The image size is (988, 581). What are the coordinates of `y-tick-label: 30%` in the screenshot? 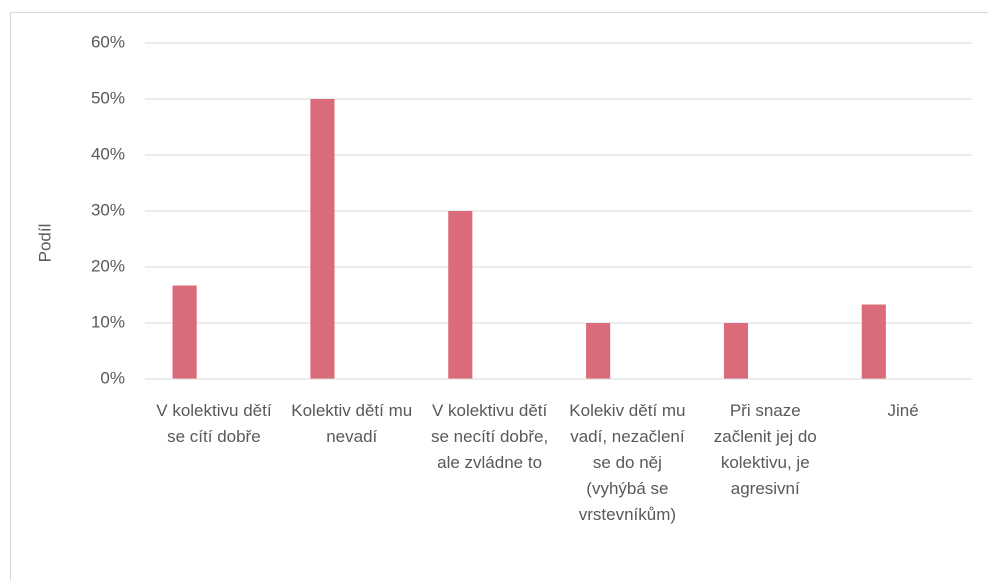 It's located at (108, 209).